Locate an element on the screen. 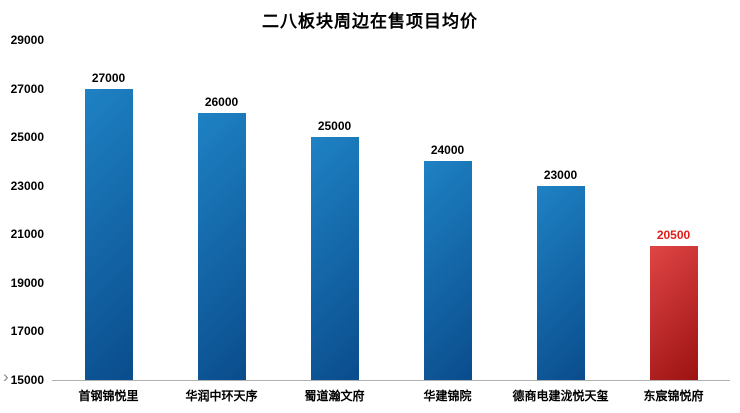  bar-value-label: 24000 is located at coordinates (447, 150).